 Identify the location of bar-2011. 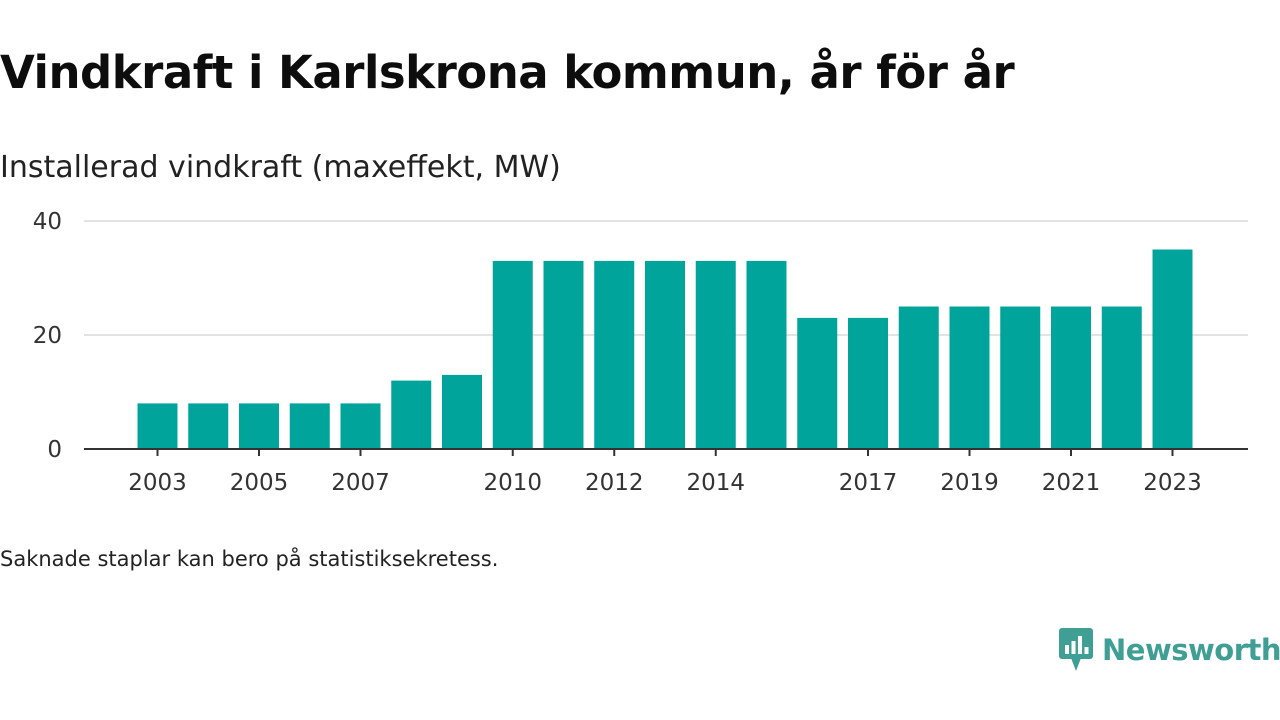
(563, 354).